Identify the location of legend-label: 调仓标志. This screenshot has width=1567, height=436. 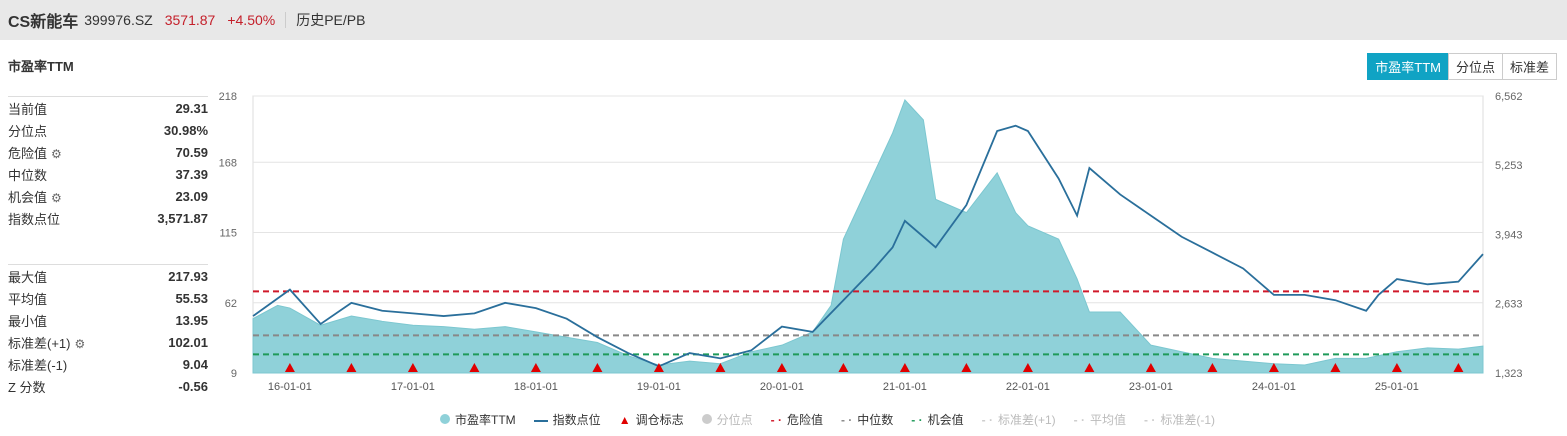
(659, 420).